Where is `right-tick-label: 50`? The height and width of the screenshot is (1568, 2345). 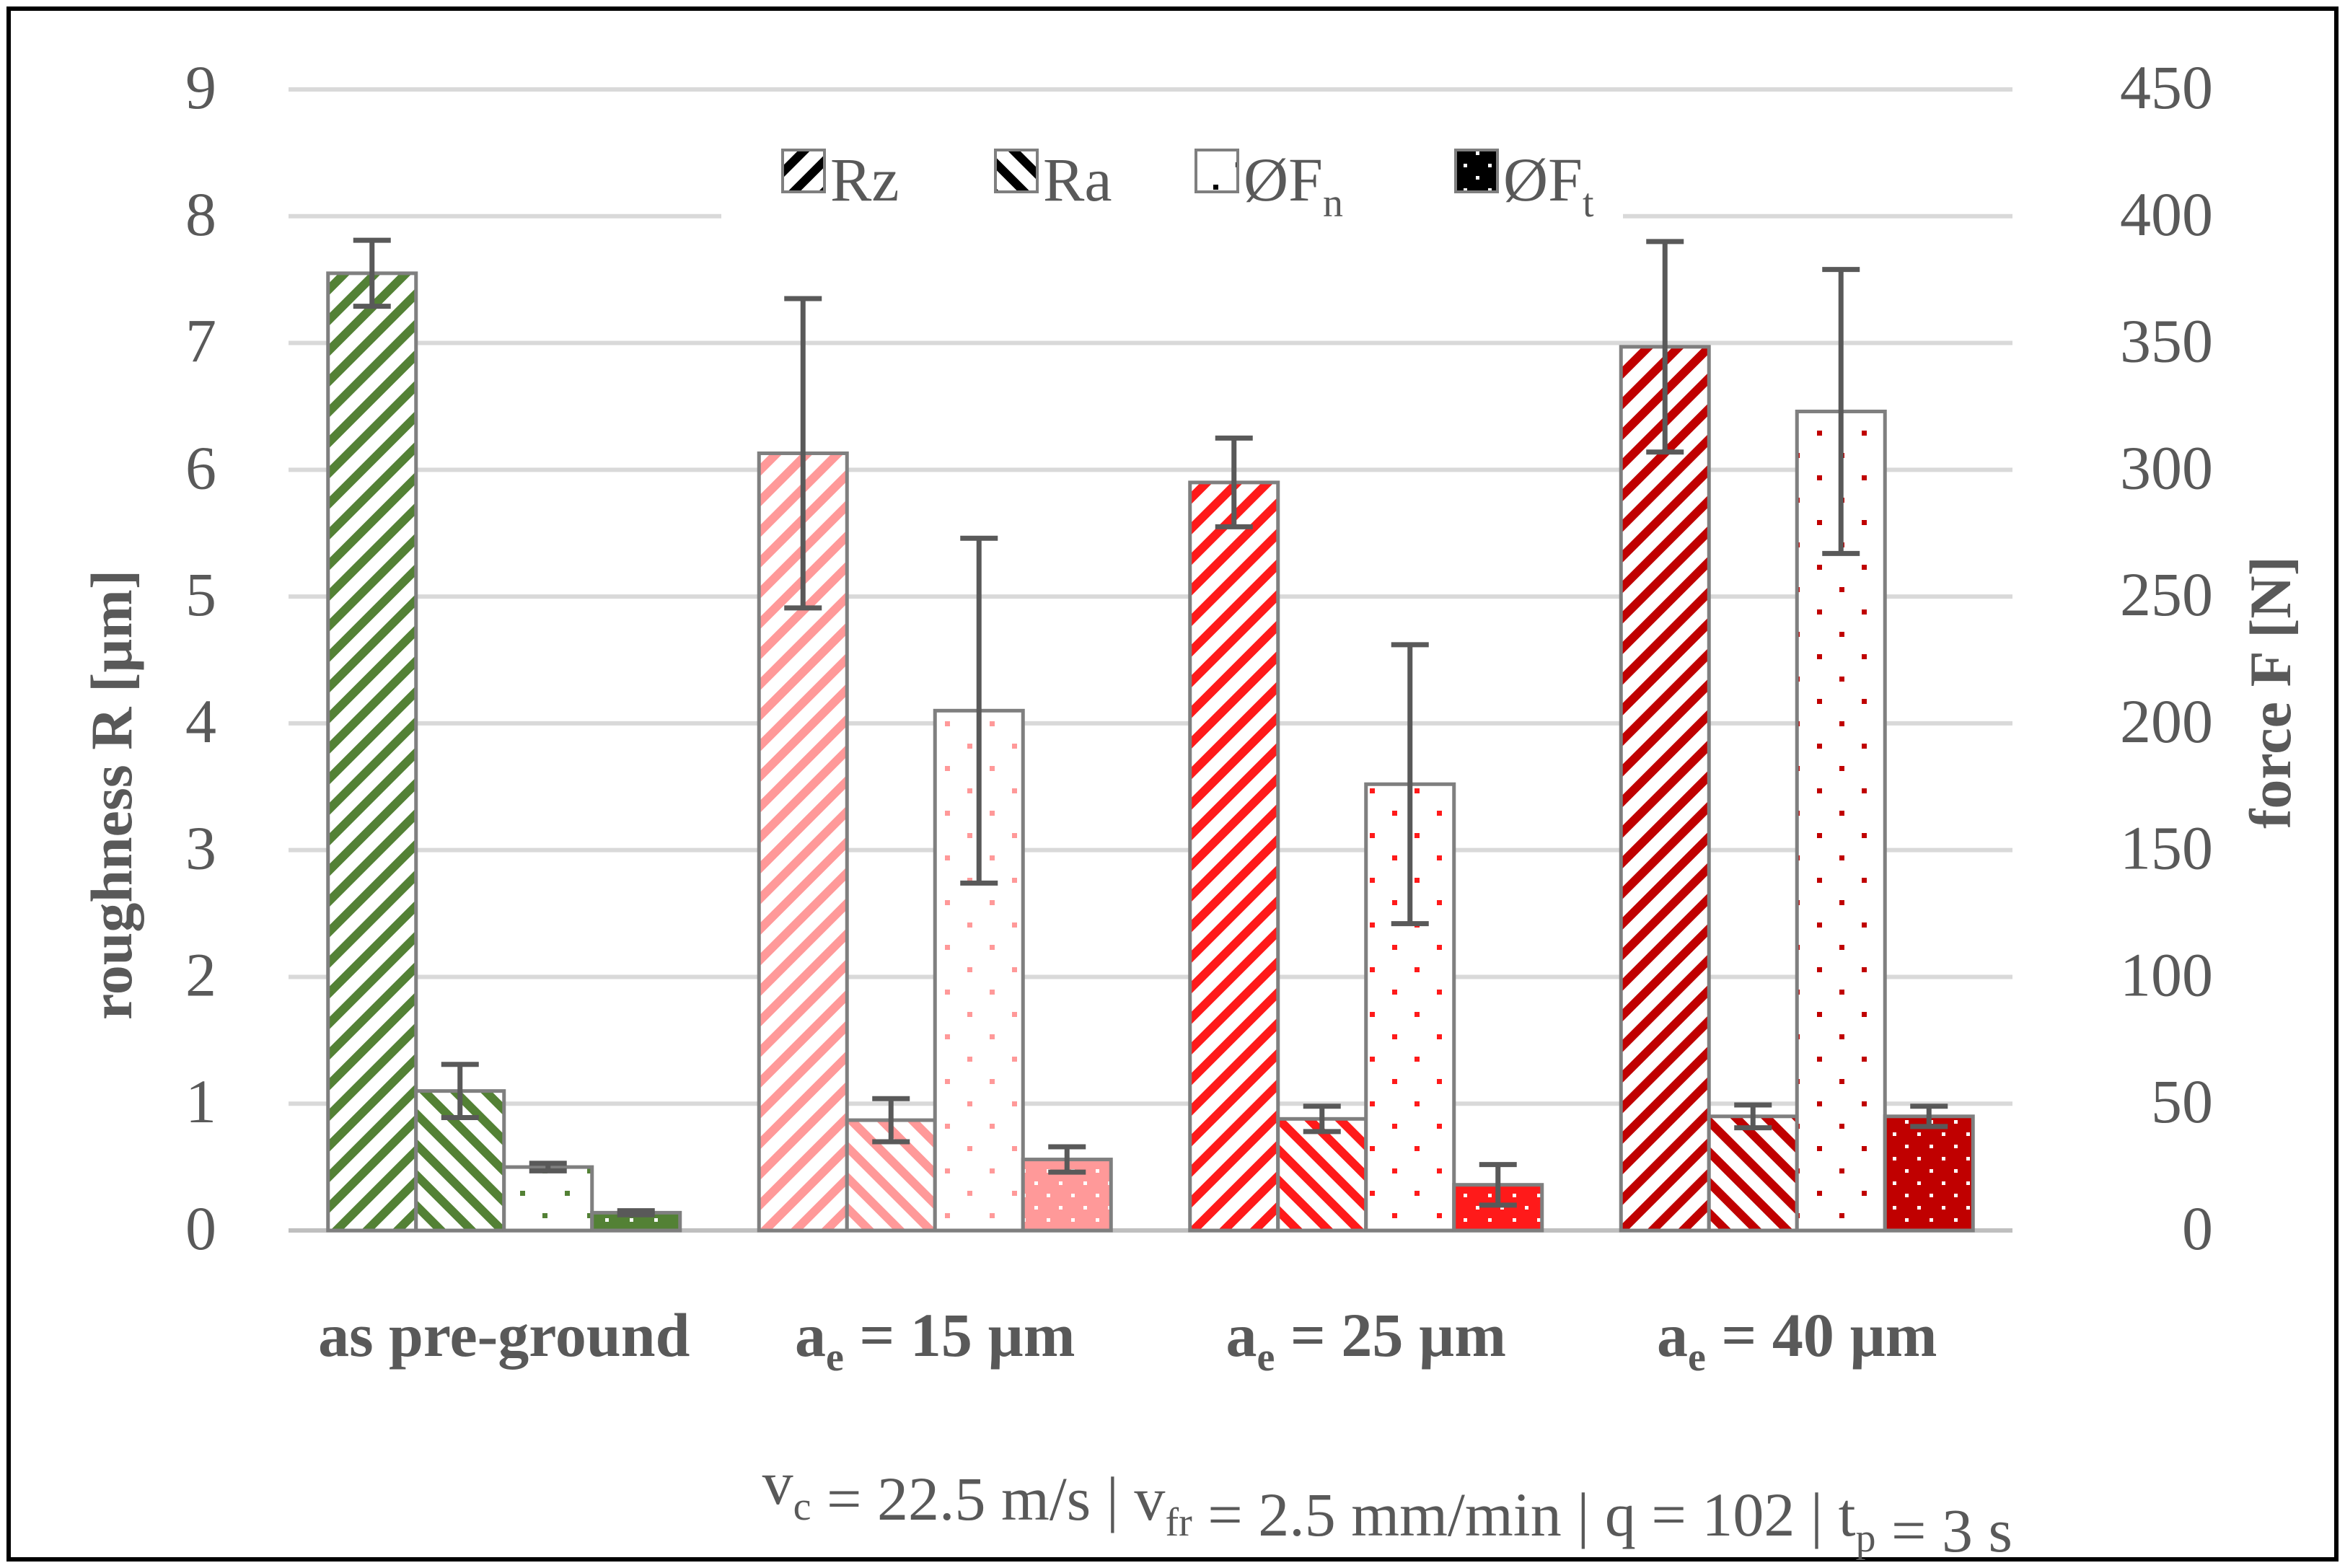
right-tick-label: 50 is located at coordinates (2182, 1101).